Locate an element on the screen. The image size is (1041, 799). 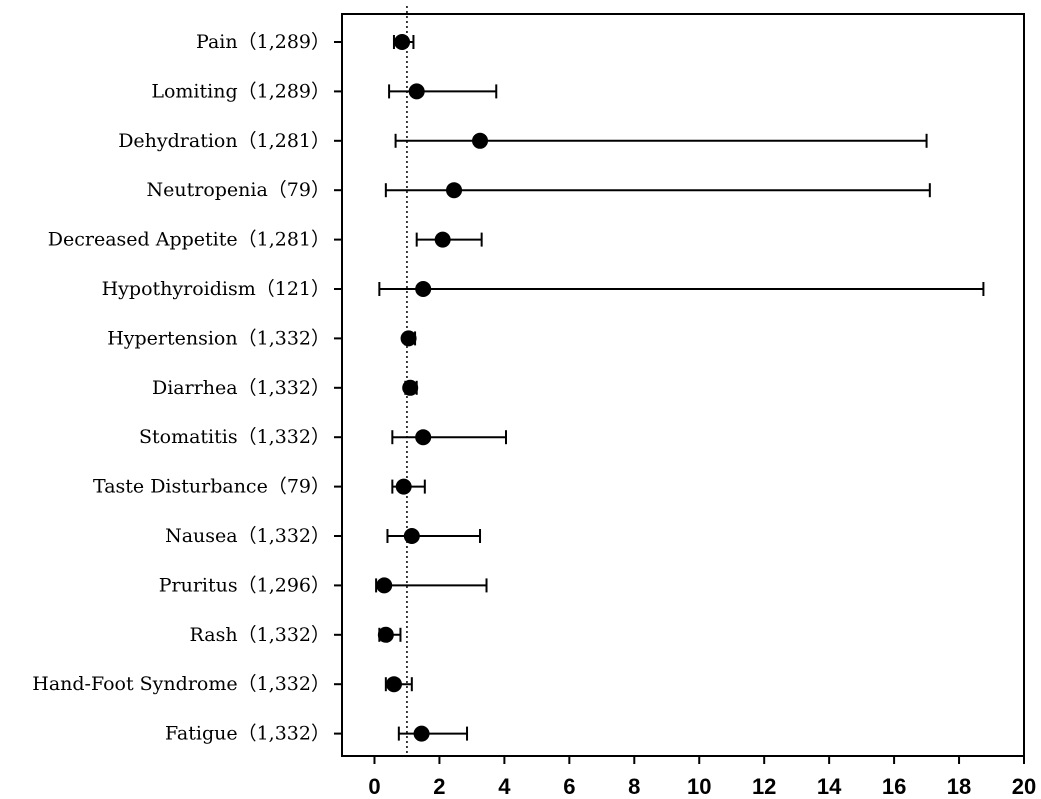
x-tick-label: 14 is located at coordinates (829, 786).